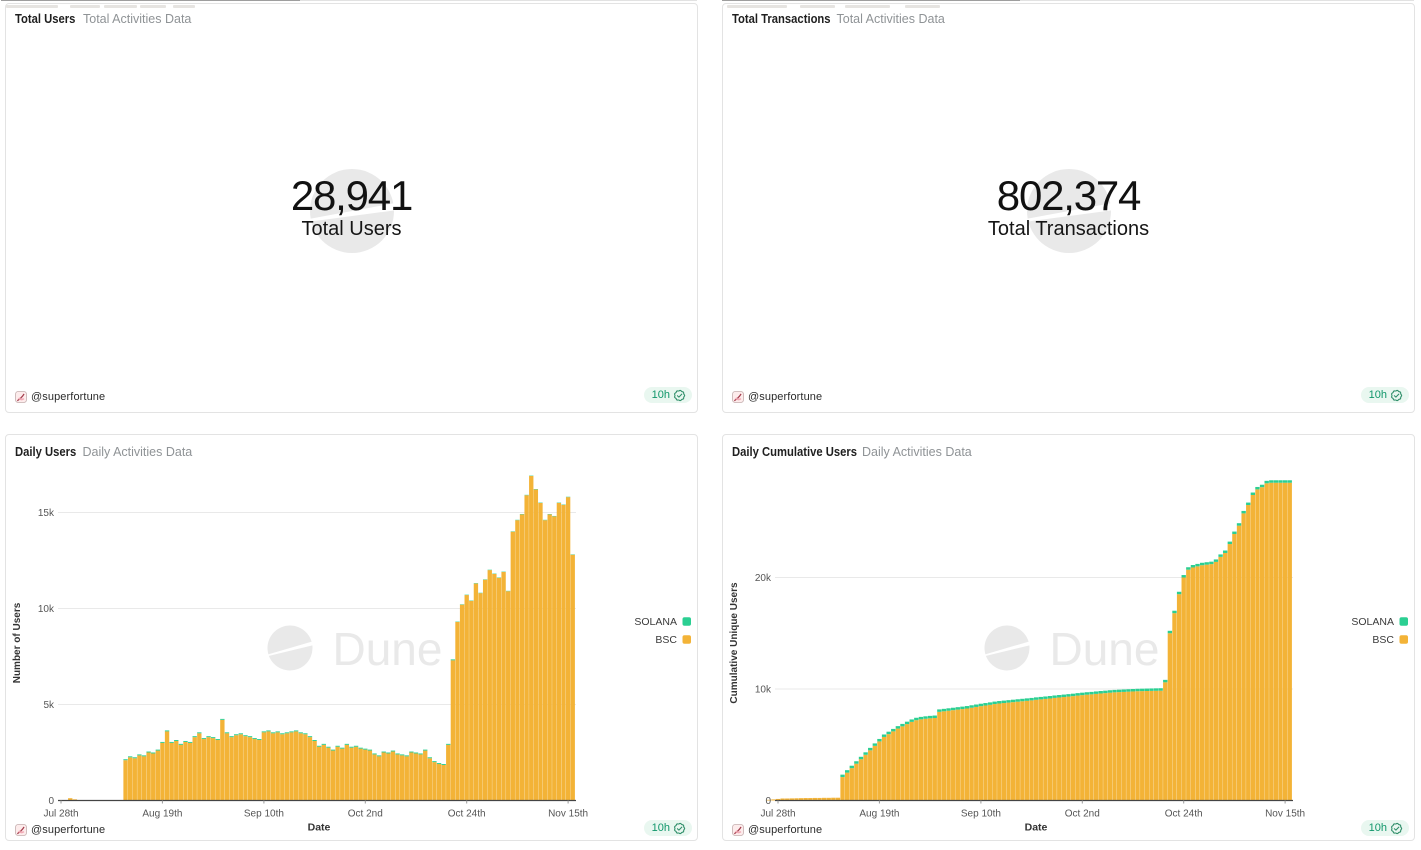  I want to click on svg-text: 15k, so click(46, 513).